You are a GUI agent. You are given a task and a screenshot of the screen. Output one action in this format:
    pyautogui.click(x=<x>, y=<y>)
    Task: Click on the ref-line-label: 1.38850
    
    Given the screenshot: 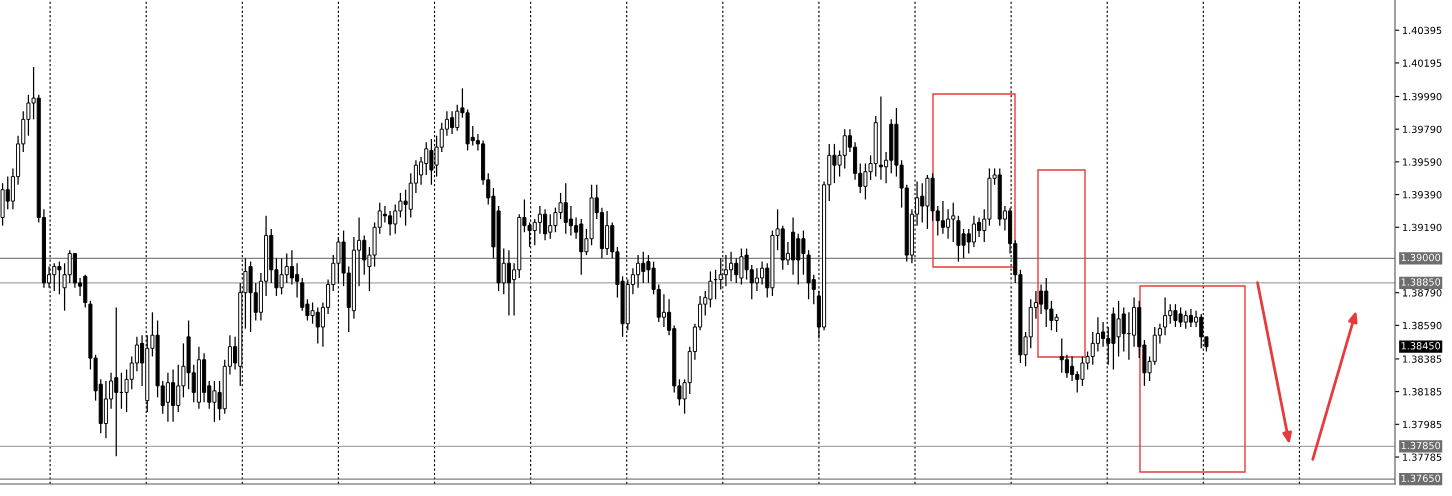 What is the action you would take?
    pyautogui.click(x=1421, y=282)
    